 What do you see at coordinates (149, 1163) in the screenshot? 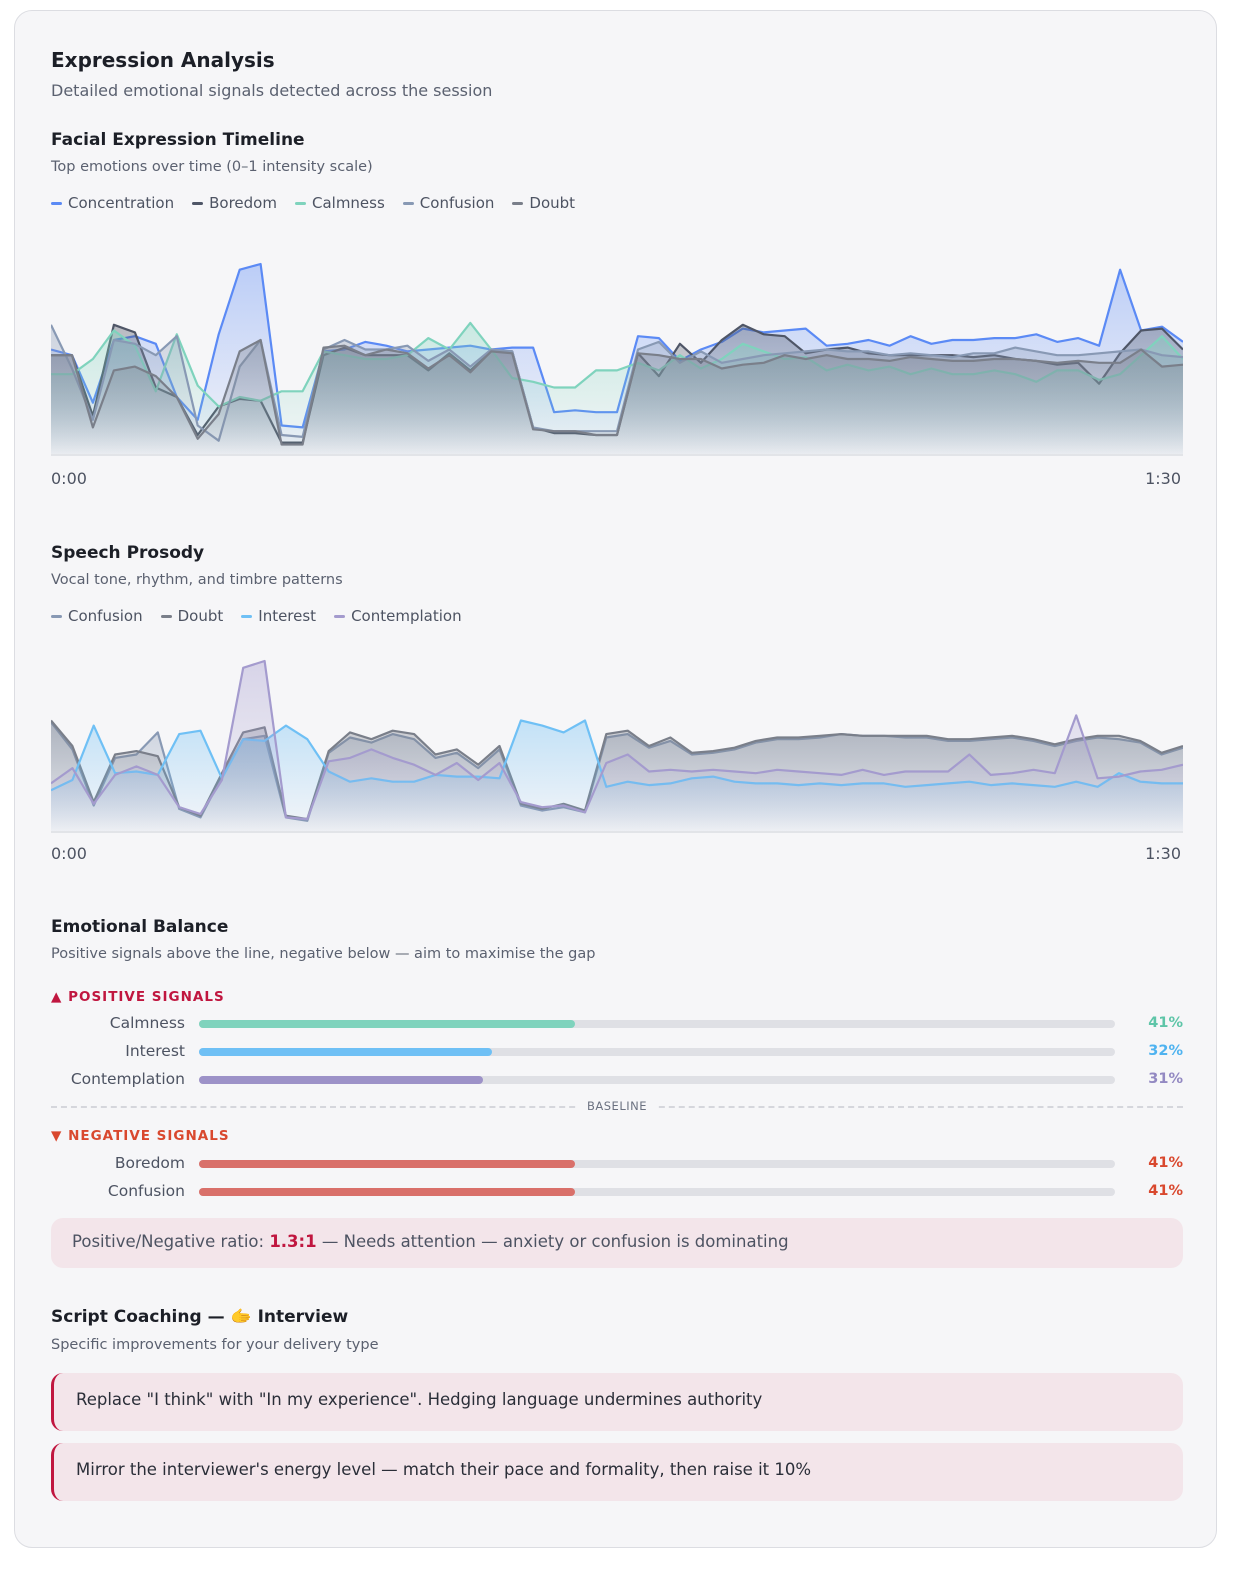
I see `bar-label: Boredom` at bounding box center [149, 1163].